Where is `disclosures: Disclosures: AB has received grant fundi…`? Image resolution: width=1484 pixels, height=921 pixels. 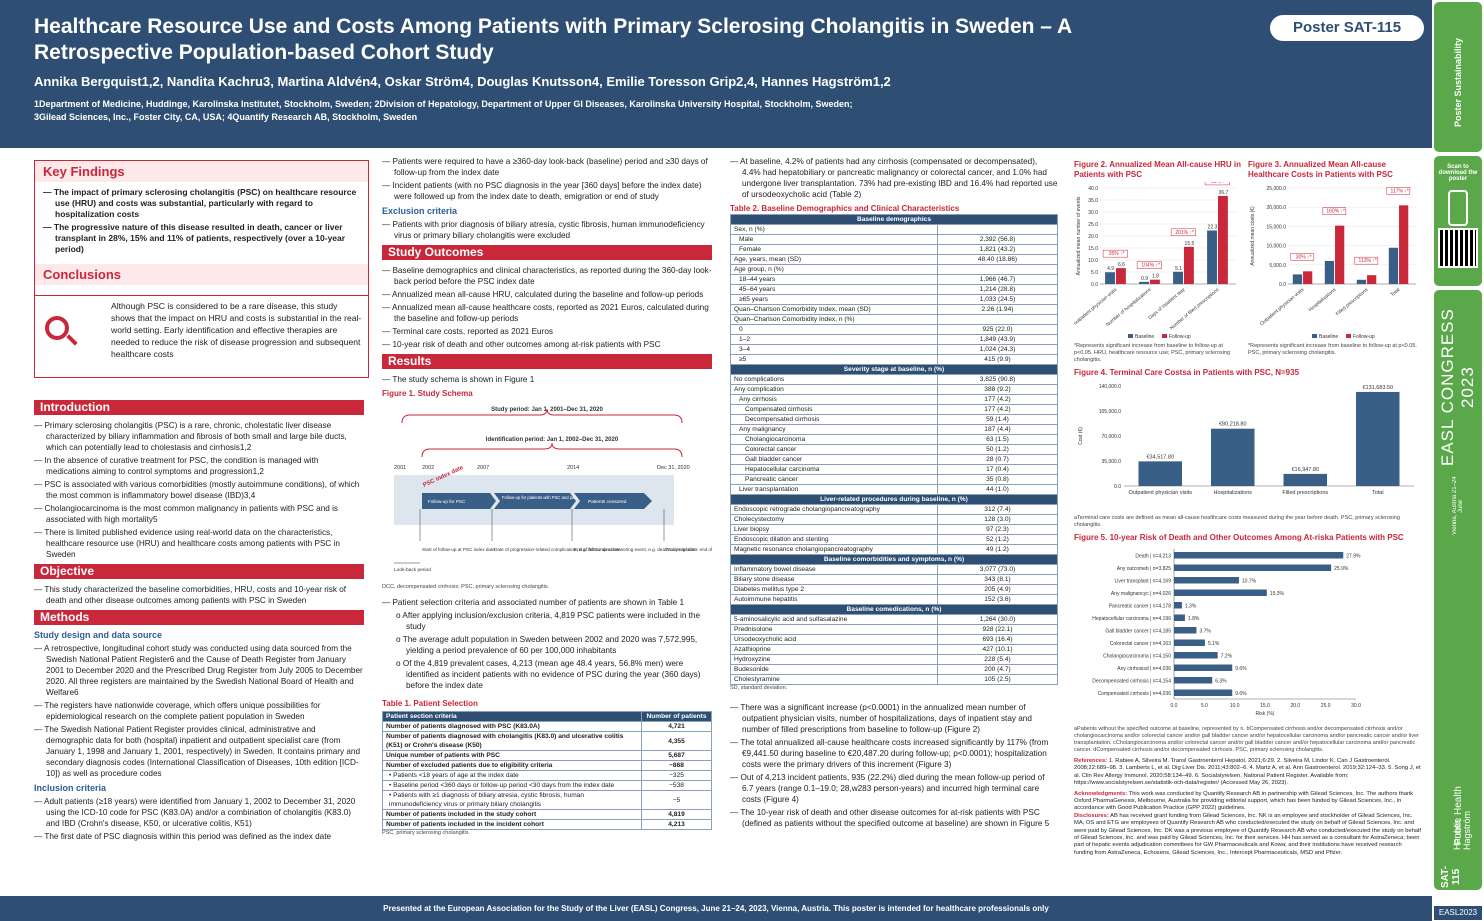
disclosures: Disclosures: AB has received grant fundi… is located at coordinates (1248, 835).